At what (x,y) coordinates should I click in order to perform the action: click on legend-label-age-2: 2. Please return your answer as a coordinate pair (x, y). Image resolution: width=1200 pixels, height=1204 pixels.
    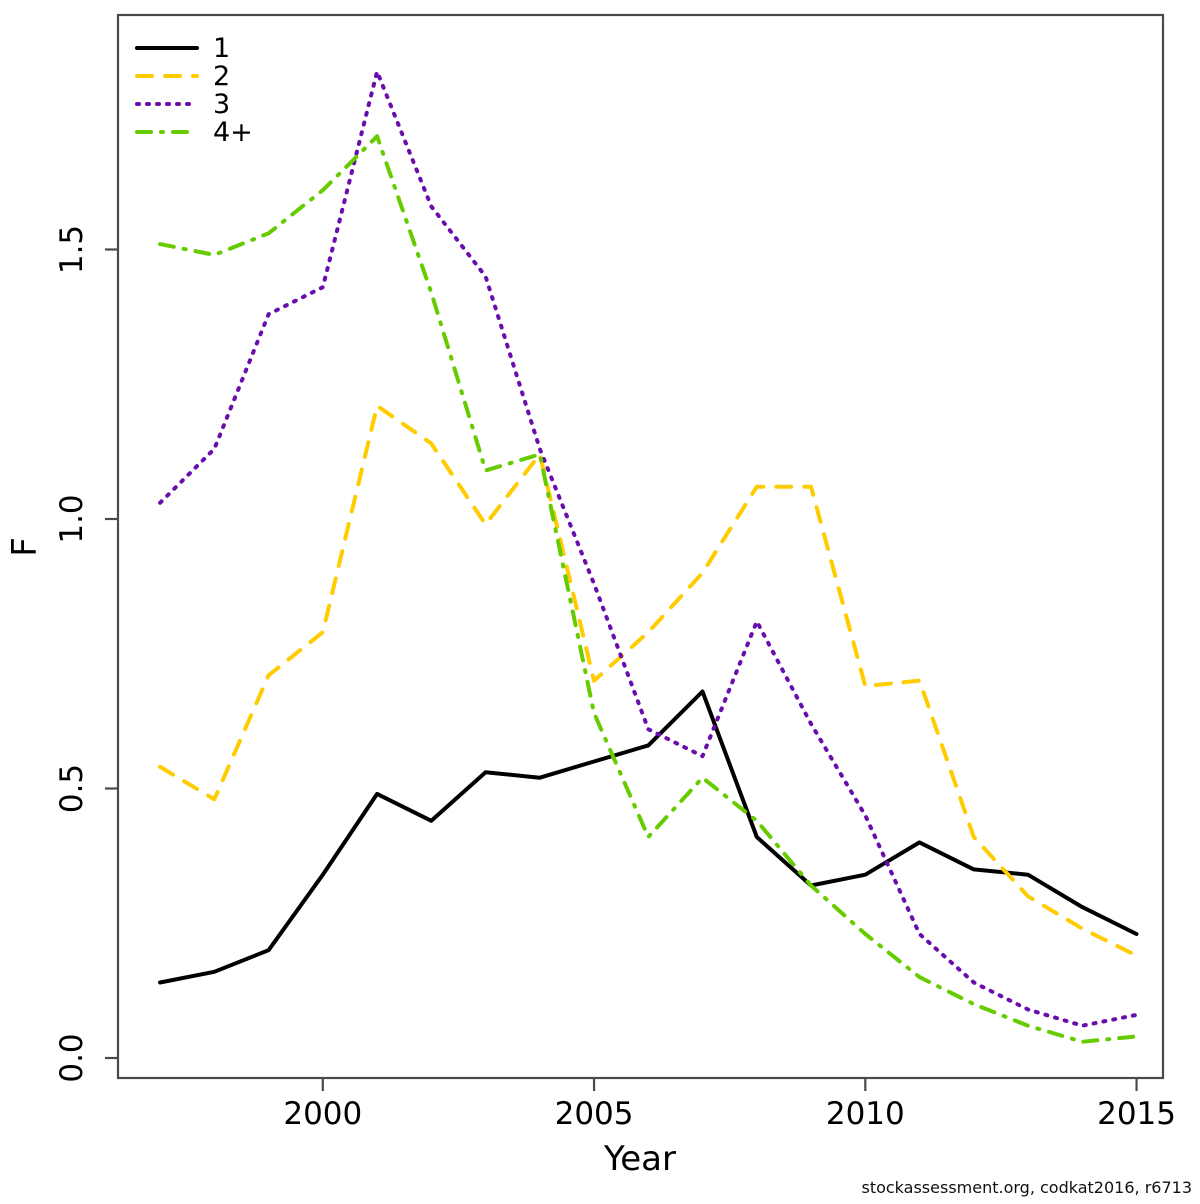
    Looking at the image, I should click on (221, 76).